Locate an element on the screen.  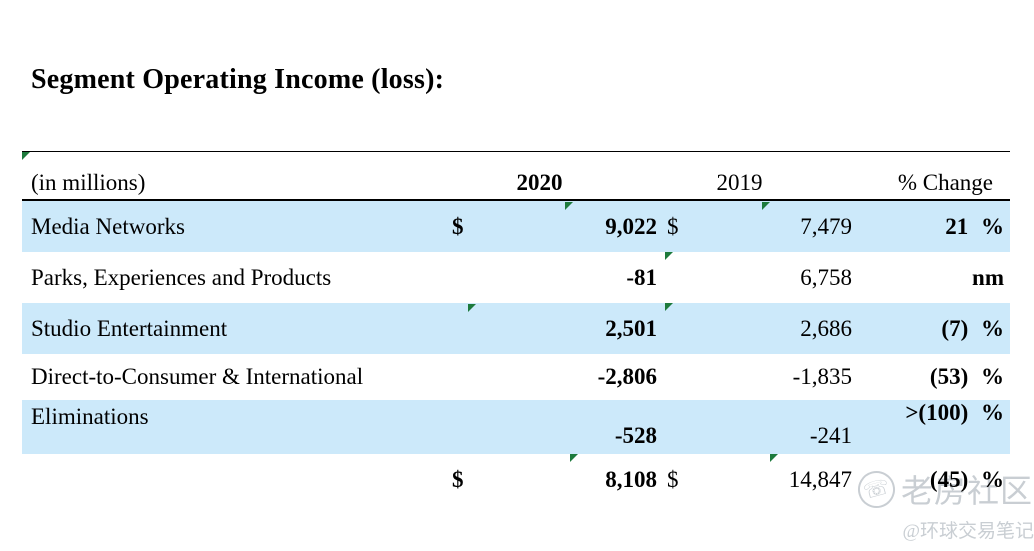
phone-icon: ☏ is located at coordinates (876, 489).